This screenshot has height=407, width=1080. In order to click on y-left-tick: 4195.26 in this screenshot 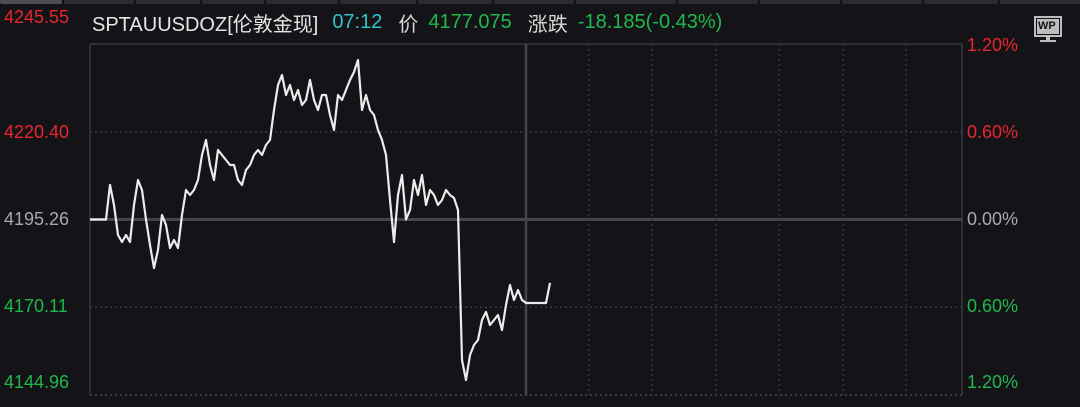, I will do `click(37, 219)`.